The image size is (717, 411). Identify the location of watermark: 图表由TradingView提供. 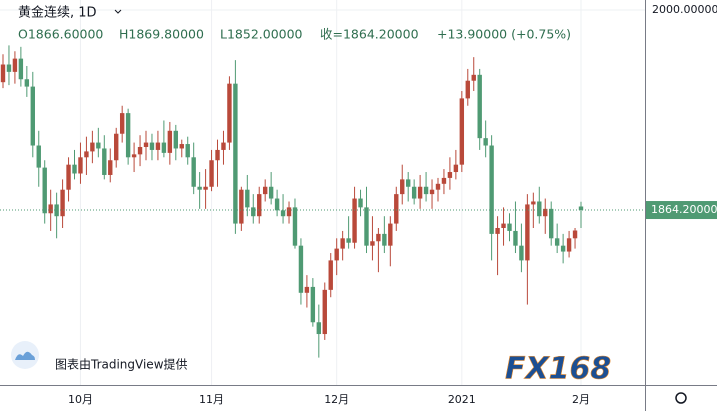
(121, 364).